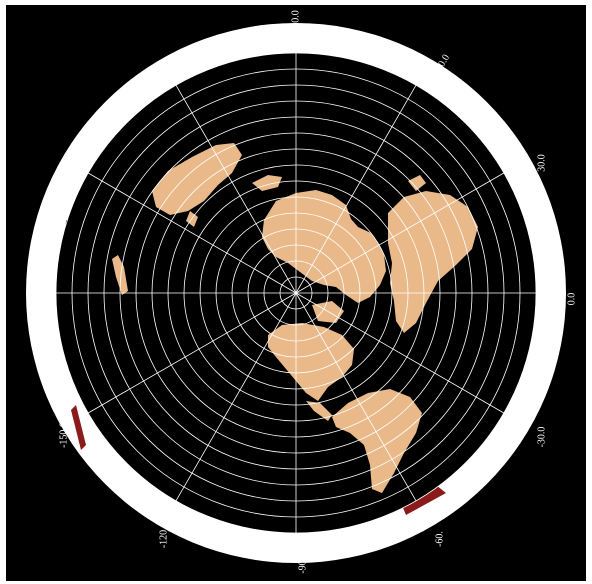 The width and height of the screenshot is (592, 584). What do you see at coordinates (34, 289) in the screenshot?
I see `lon-label-left: ±180.0` at bounding box center [34, 289].